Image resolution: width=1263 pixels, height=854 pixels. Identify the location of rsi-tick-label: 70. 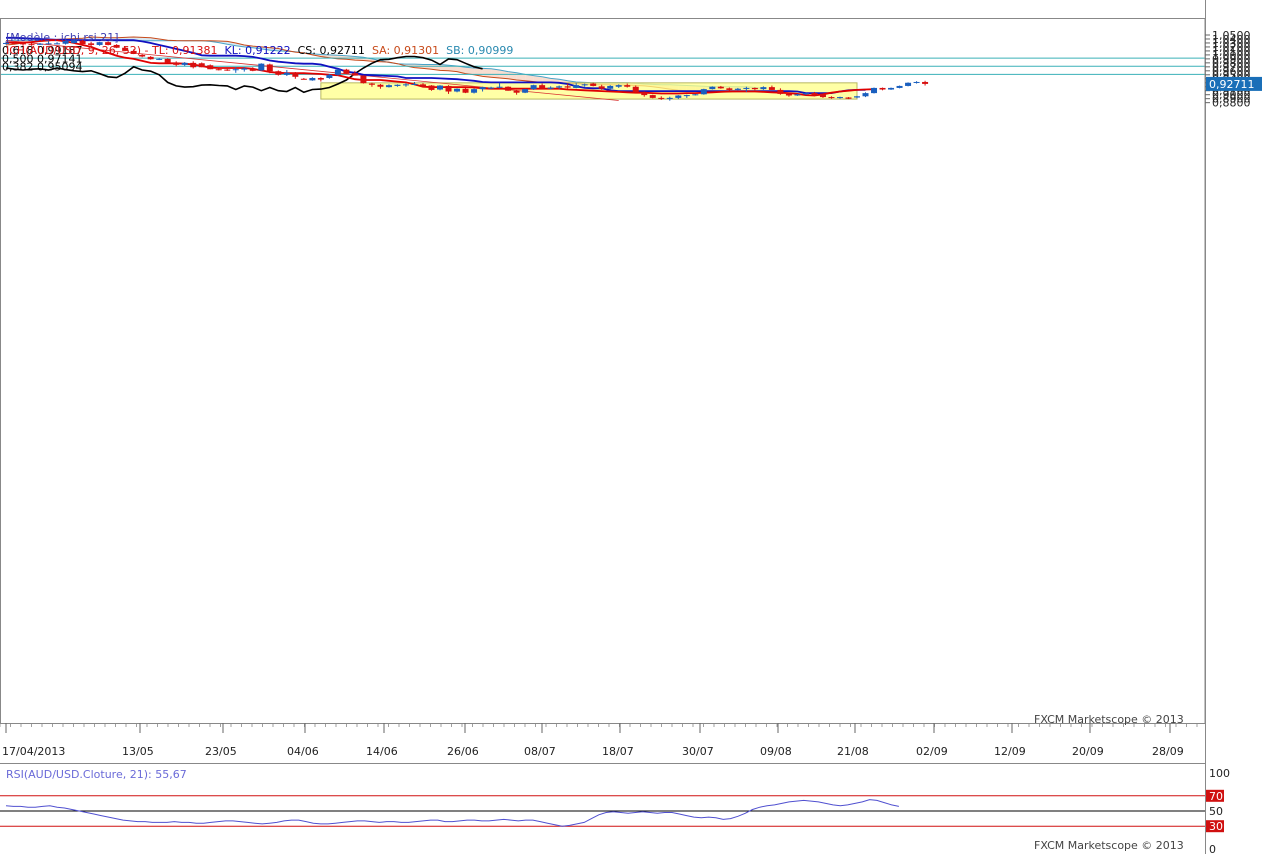
(1216, 796).